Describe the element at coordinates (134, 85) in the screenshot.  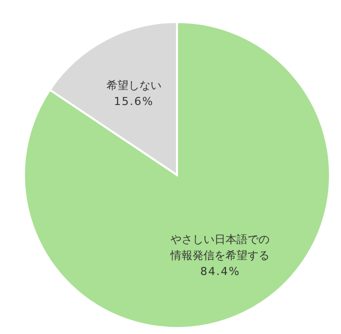
I see `slice-label: 希望しない` at that location.